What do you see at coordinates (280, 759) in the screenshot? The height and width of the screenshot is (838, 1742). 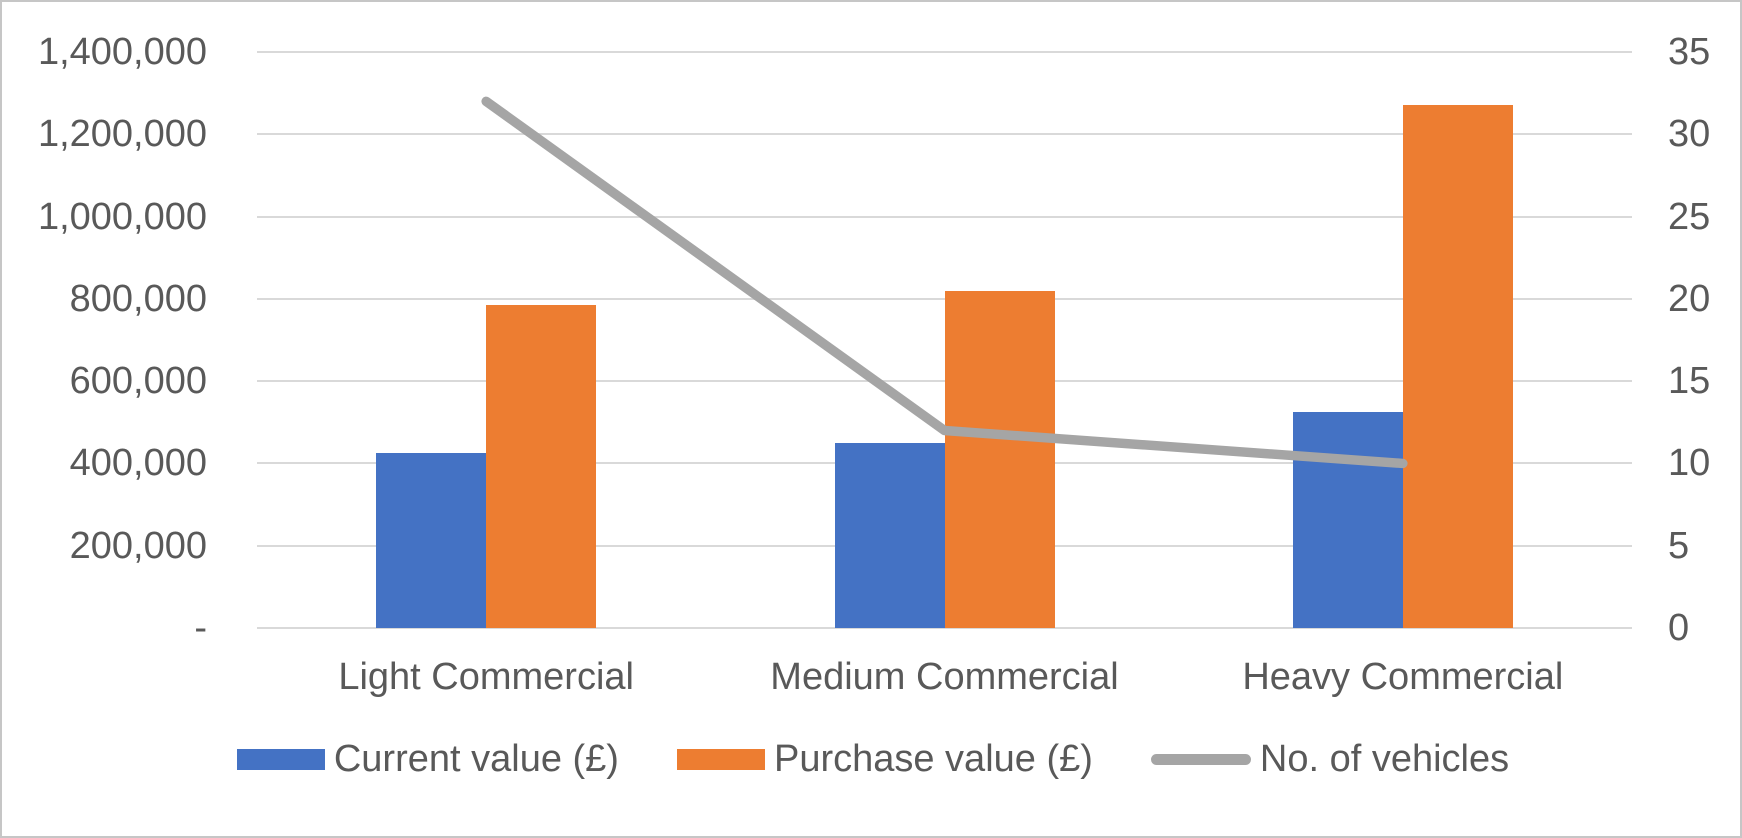 I see `current-value-swatch-icon` at bounding box center [280, 759].